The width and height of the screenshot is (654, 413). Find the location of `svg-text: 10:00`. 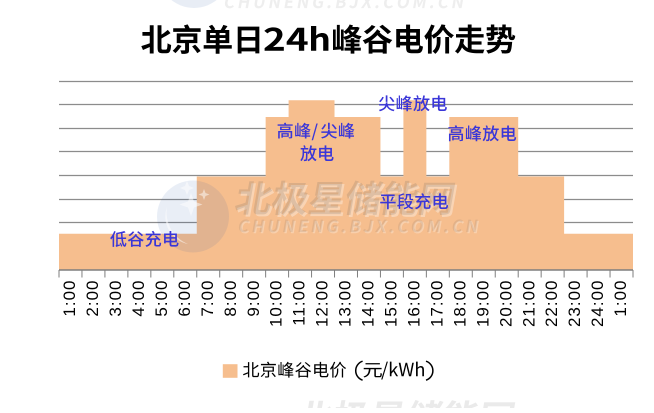

svg-text: 10:00 is located at coordinates (276, 304).